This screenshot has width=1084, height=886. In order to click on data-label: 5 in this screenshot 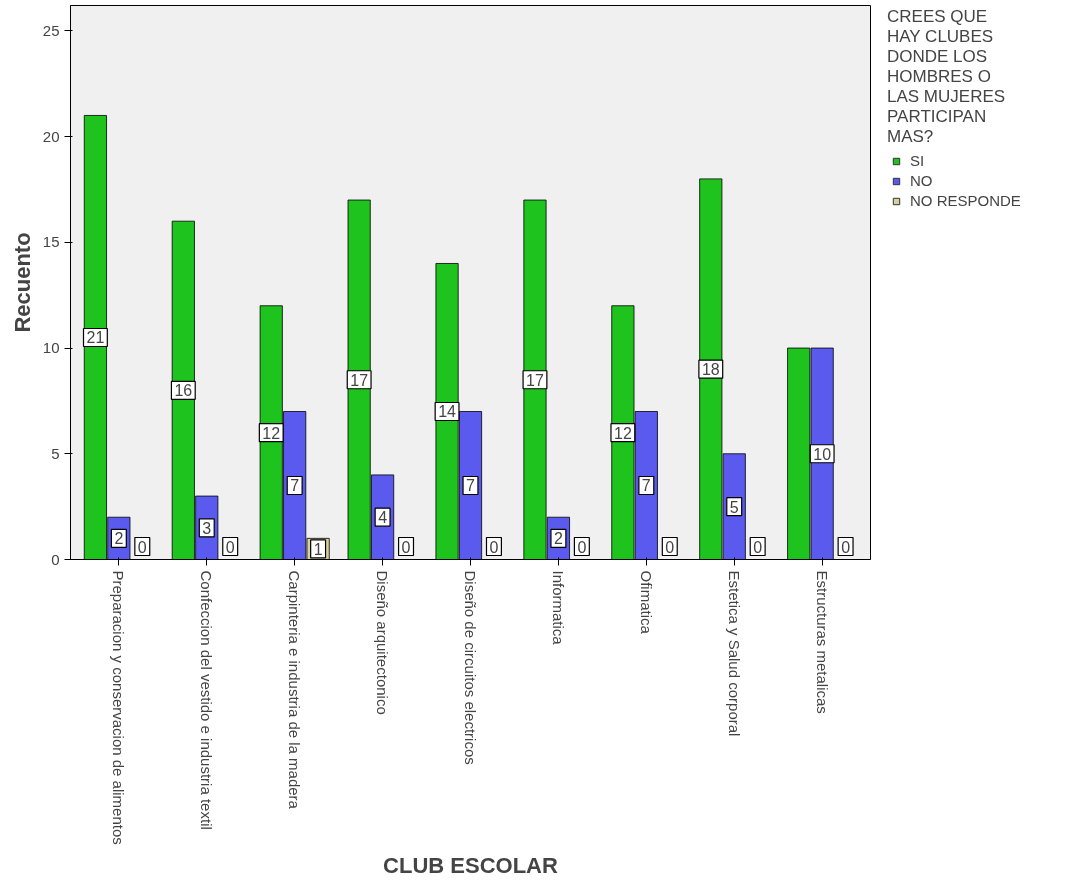, I will do `click(734, 507)`.